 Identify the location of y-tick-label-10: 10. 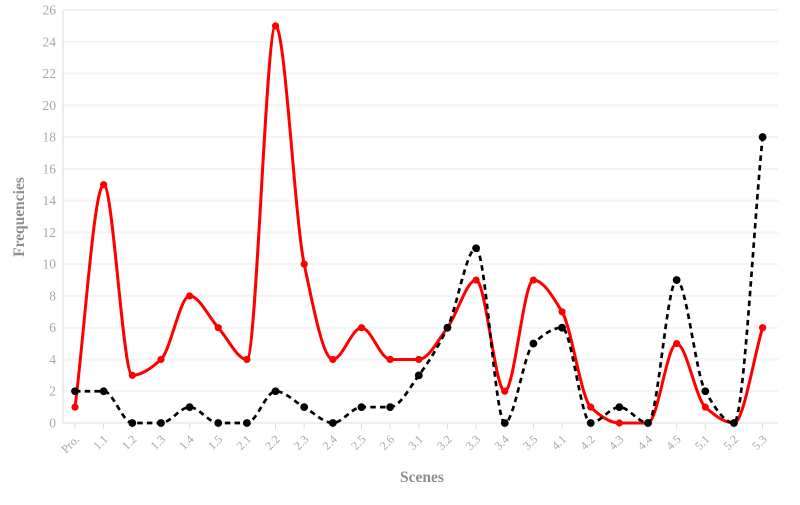
(50, 264).